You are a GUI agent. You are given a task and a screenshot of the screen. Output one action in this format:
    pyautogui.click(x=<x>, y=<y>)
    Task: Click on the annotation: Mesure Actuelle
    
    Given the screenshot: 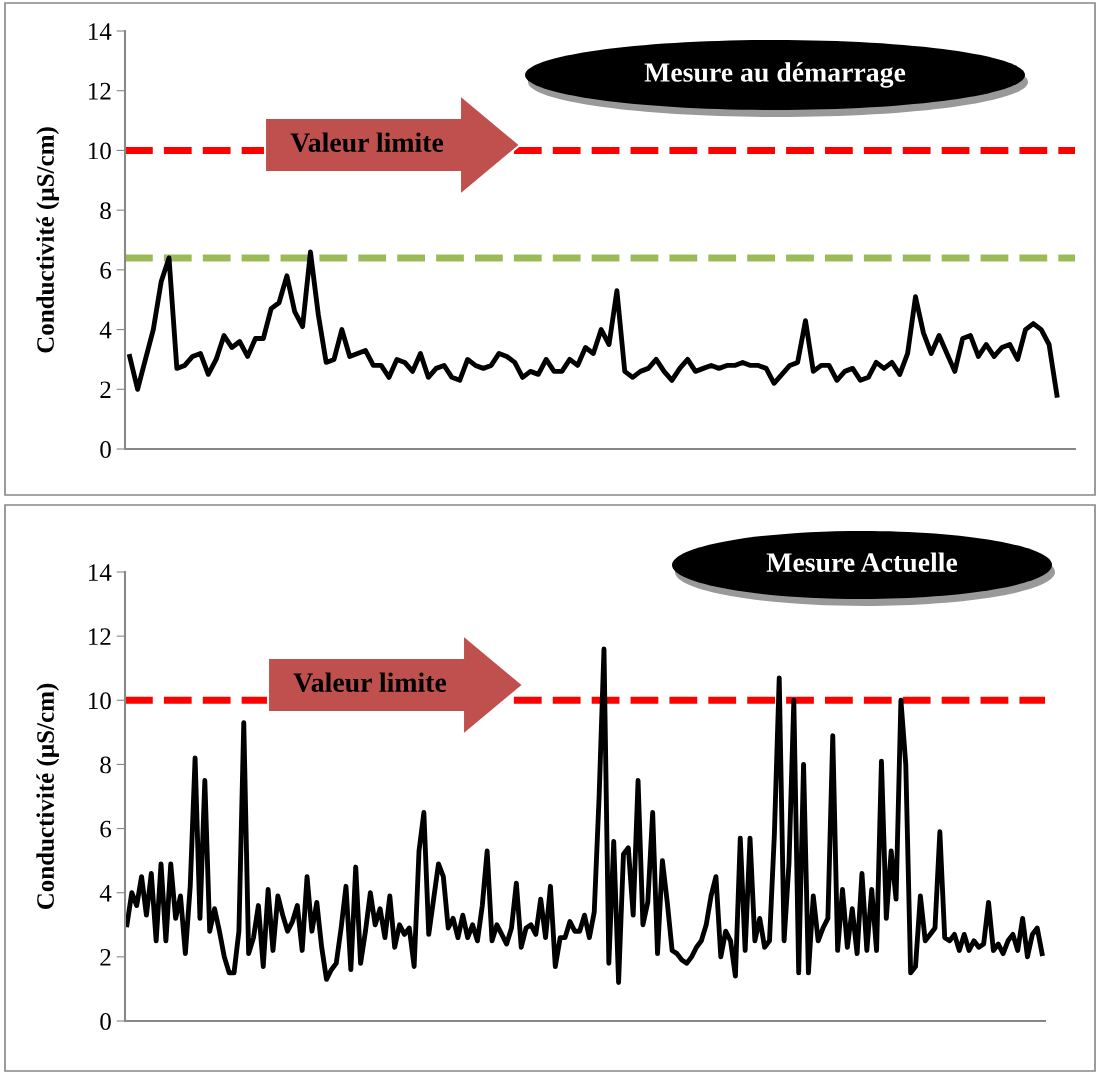 What is the action you would take?
    pyautogui.click(x=862, y=562)
    